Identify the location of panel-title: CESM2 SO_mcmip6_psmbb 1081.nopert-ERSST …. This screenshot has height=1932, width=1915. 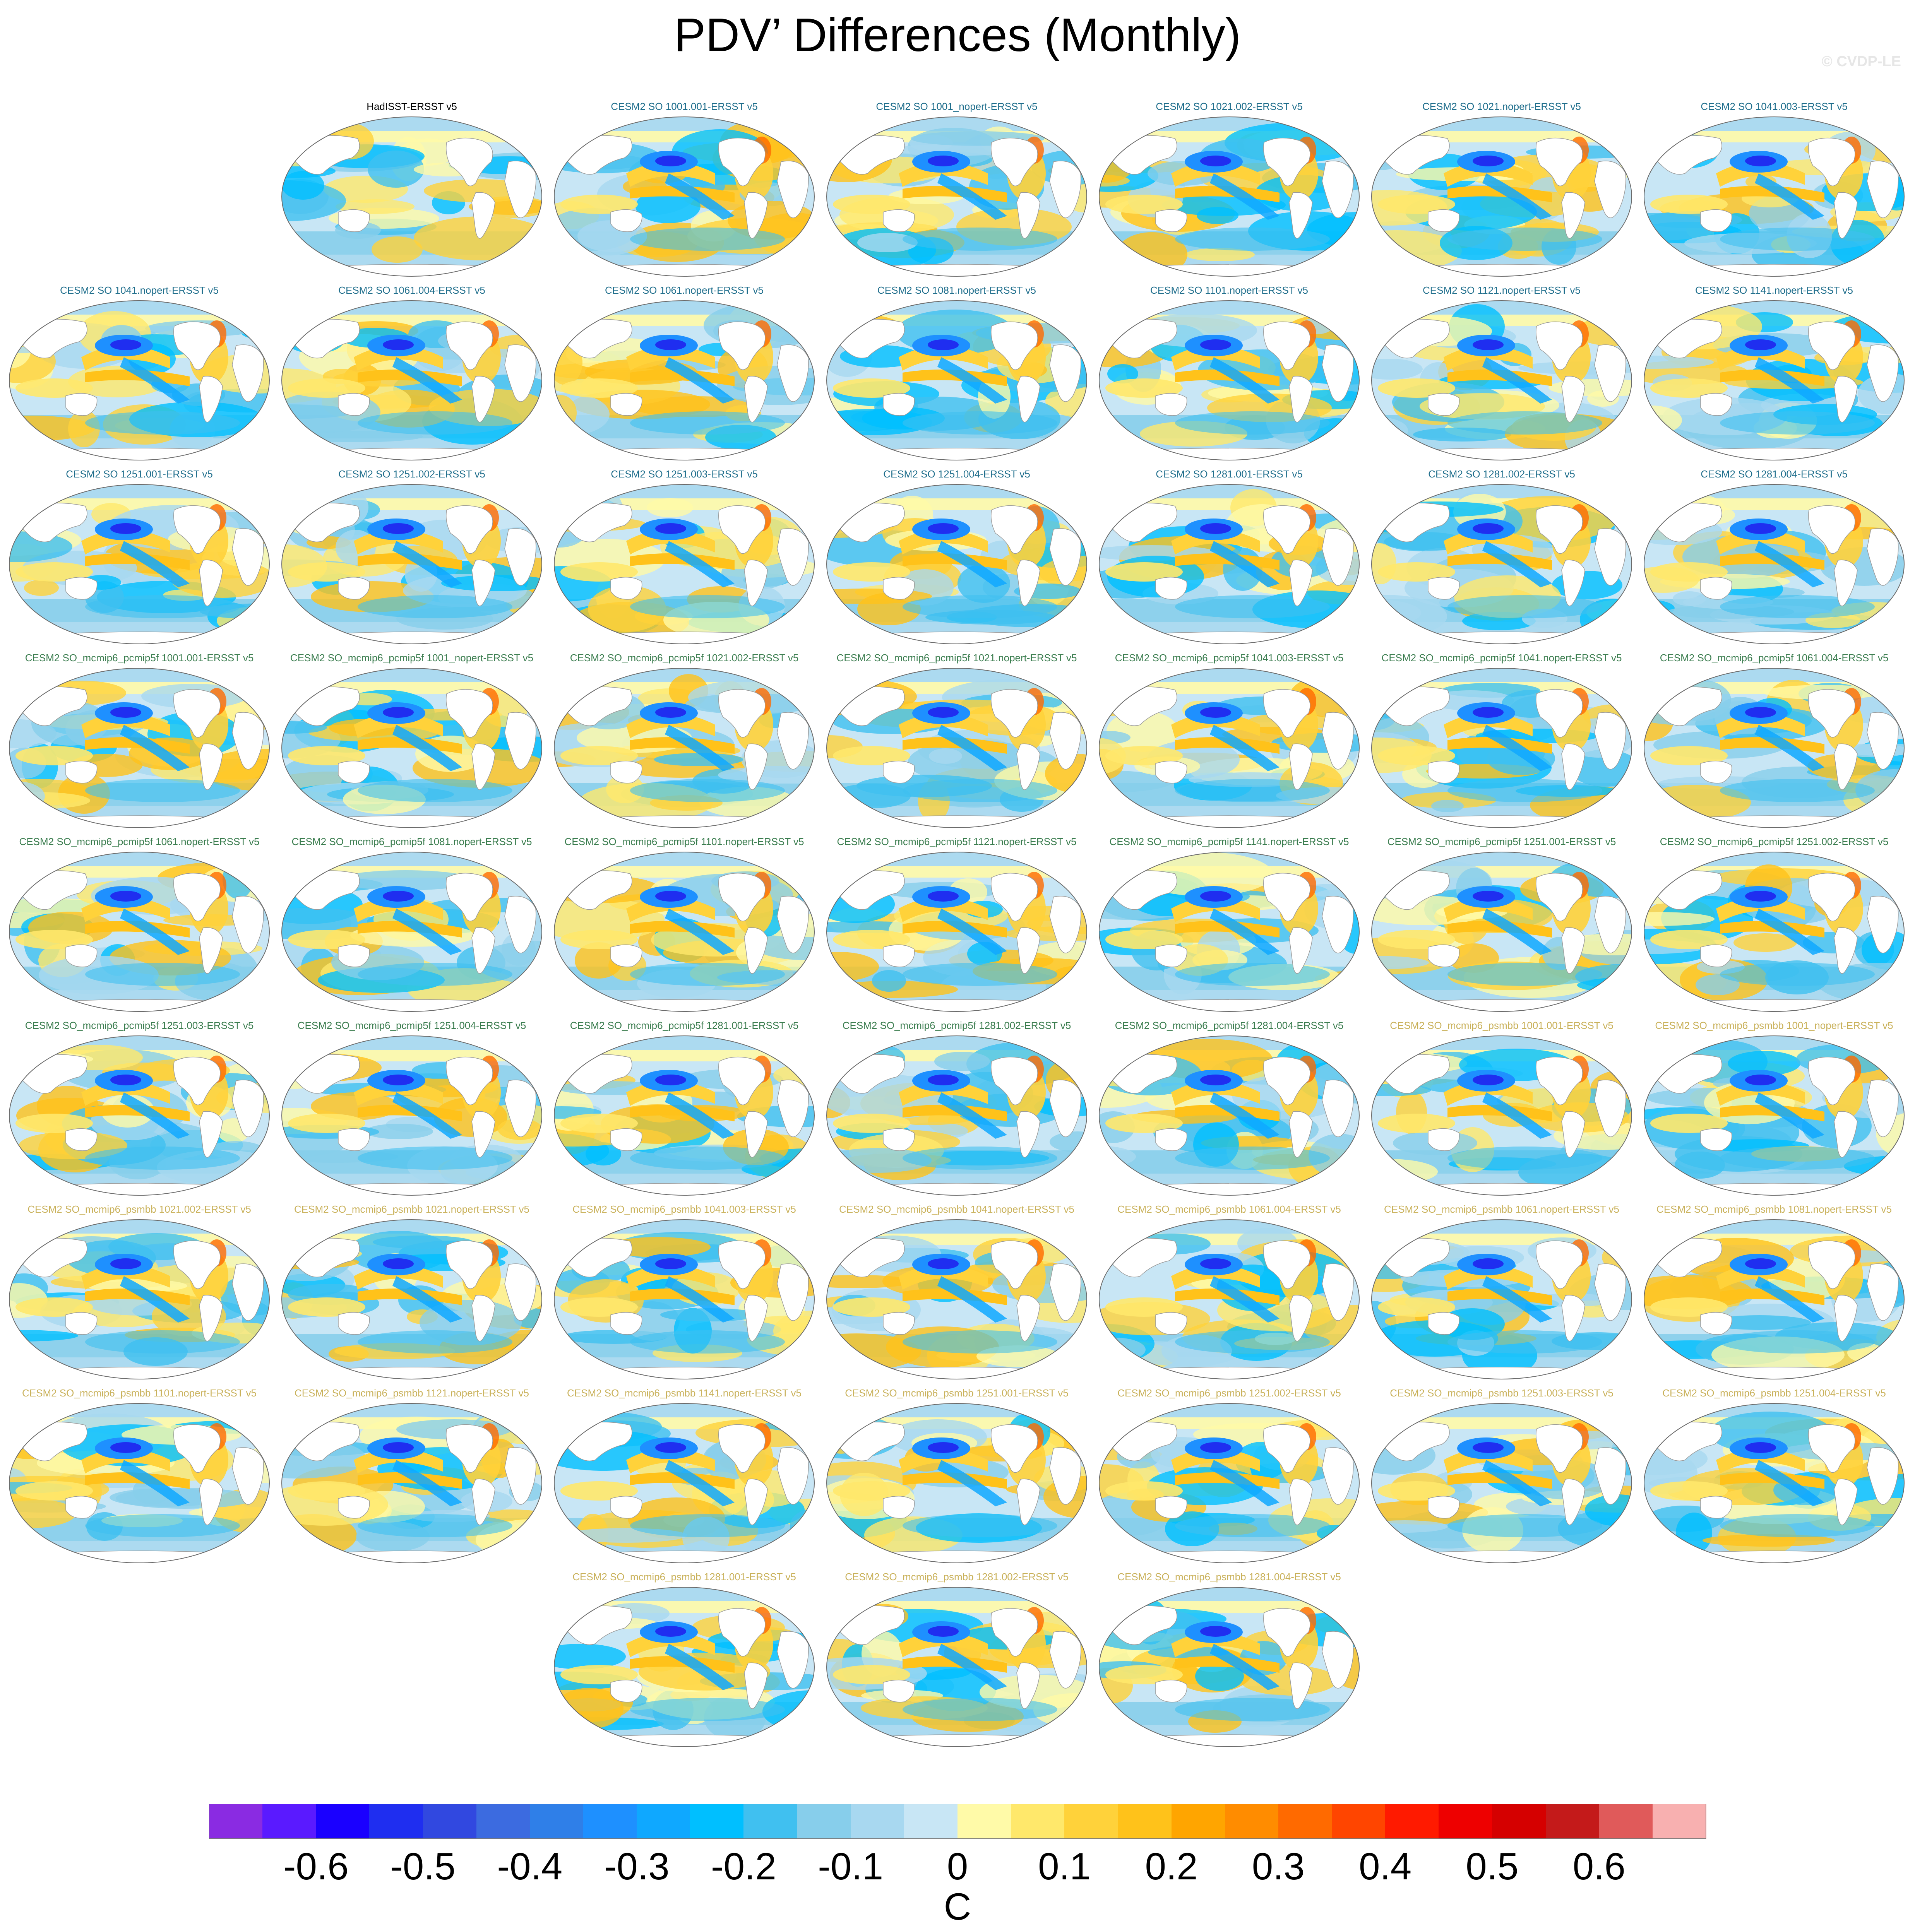
(1774, 1209).